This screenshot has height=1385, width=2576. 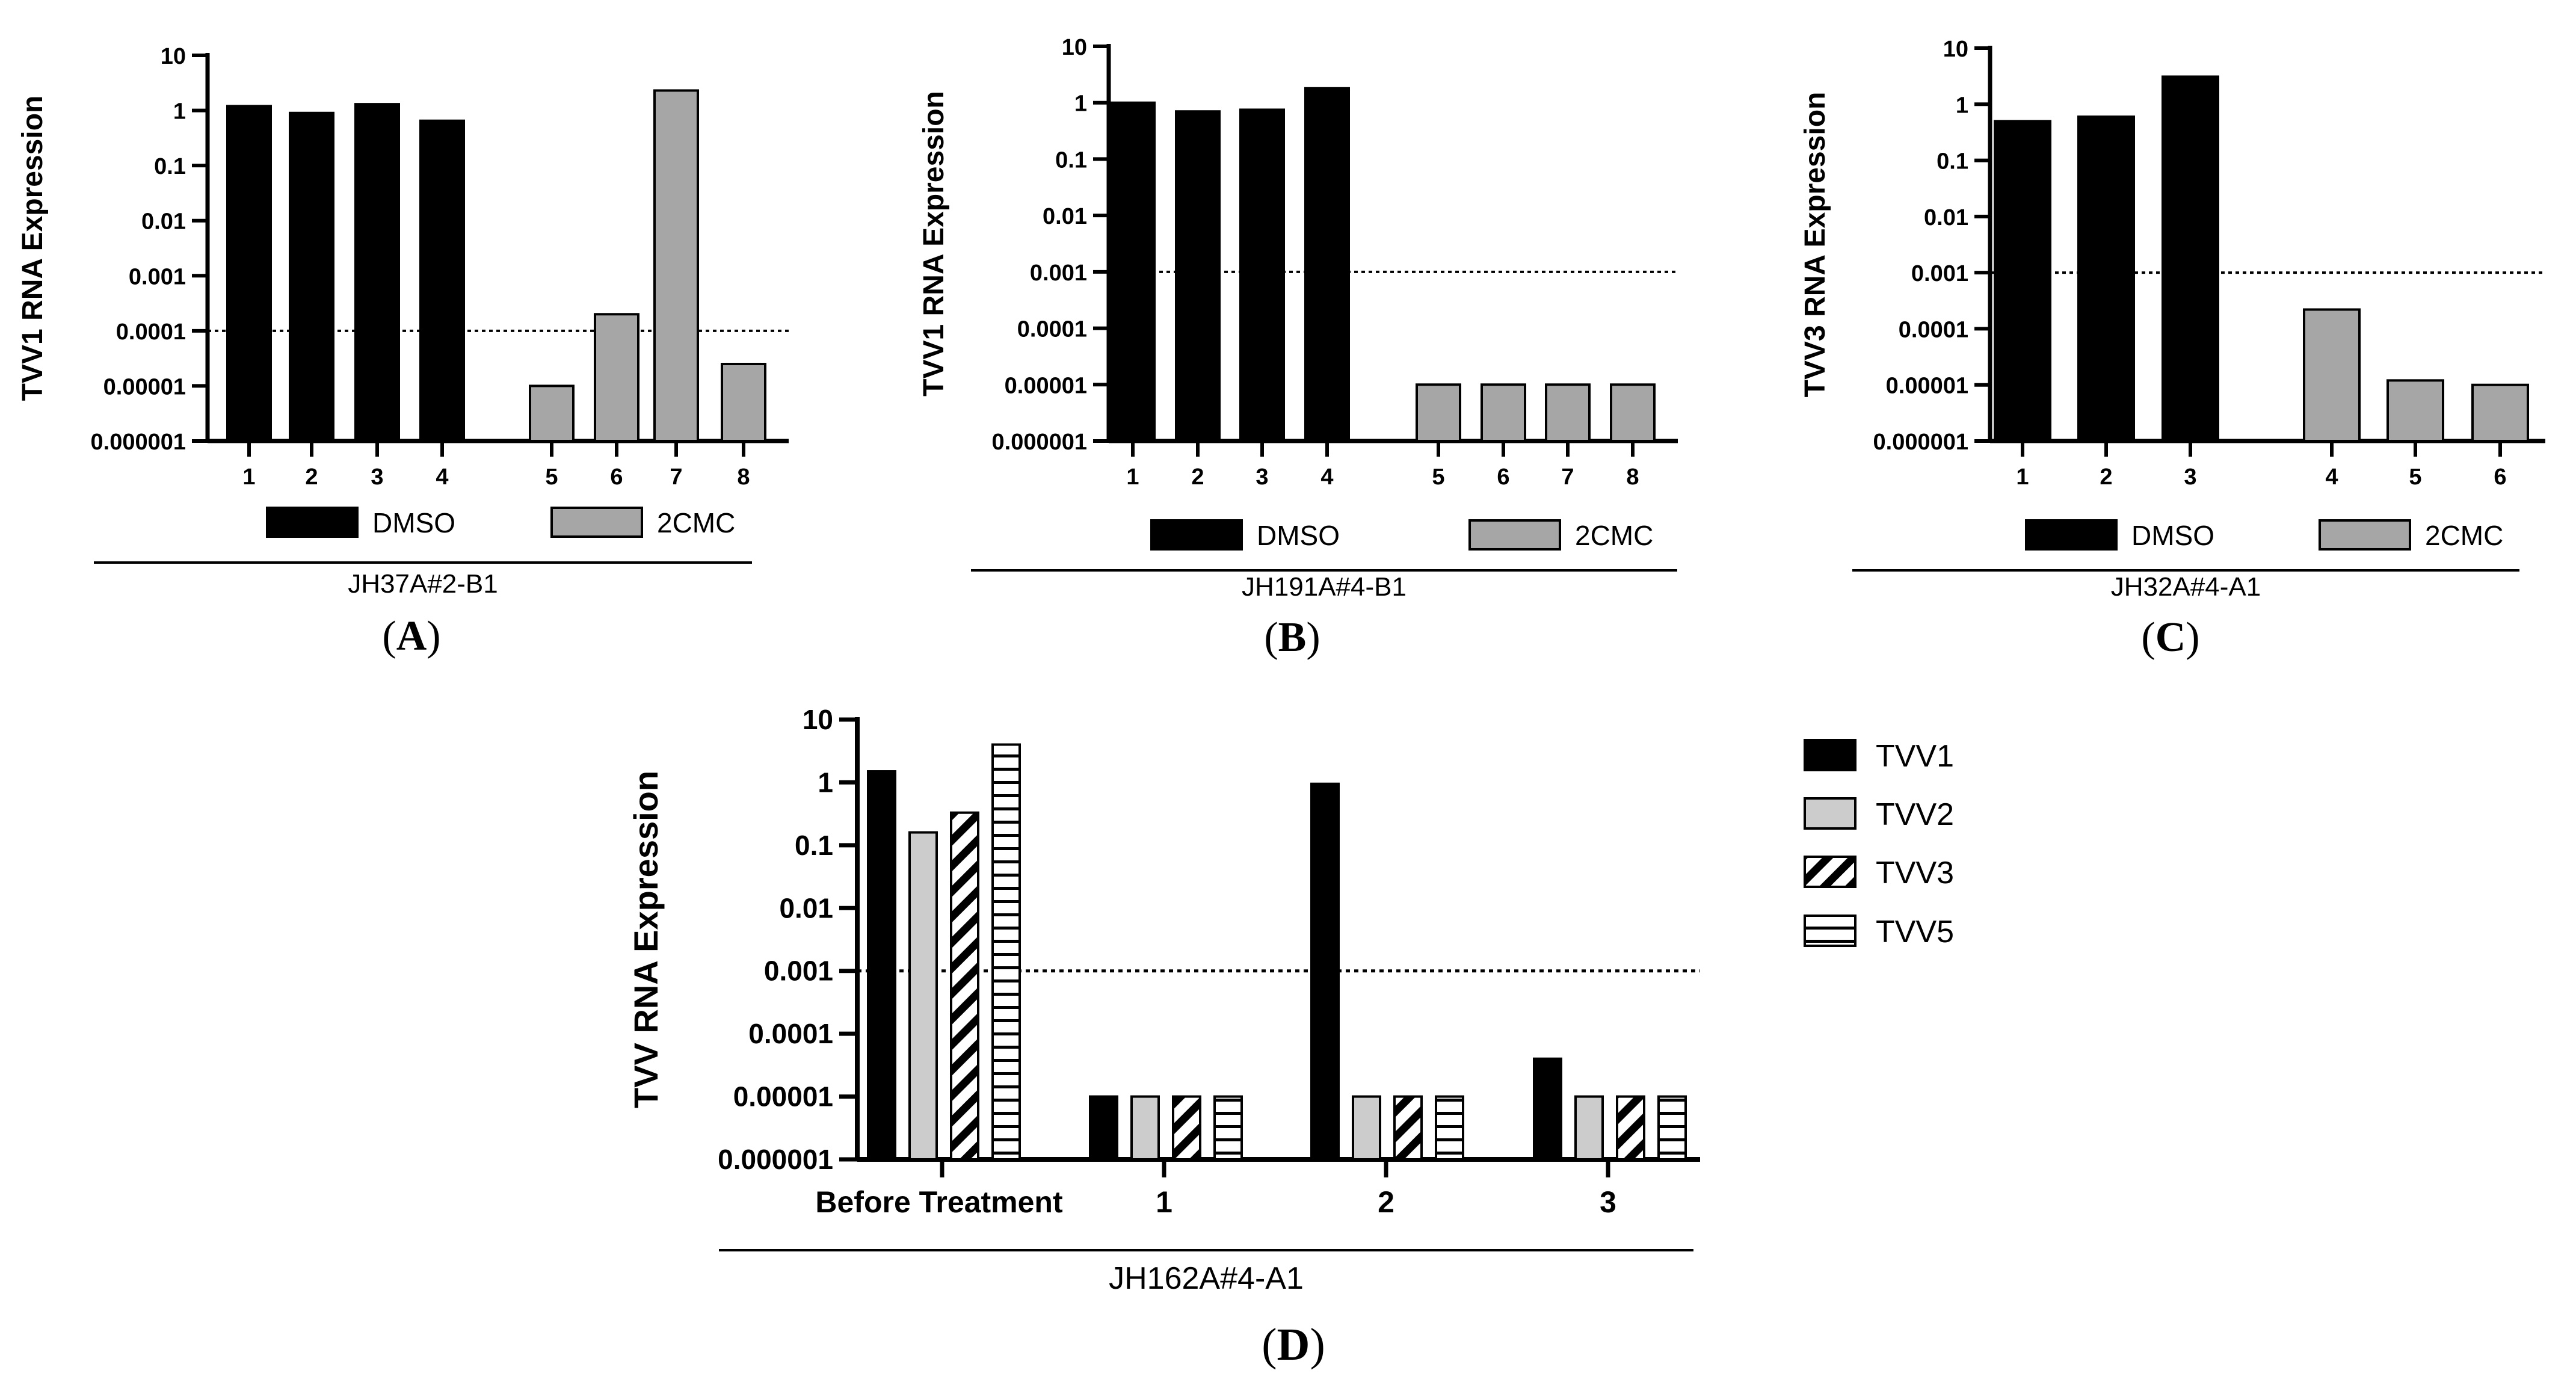 I want to click on x-tick-label: Before Treatment, so click(x=939, y=1202).